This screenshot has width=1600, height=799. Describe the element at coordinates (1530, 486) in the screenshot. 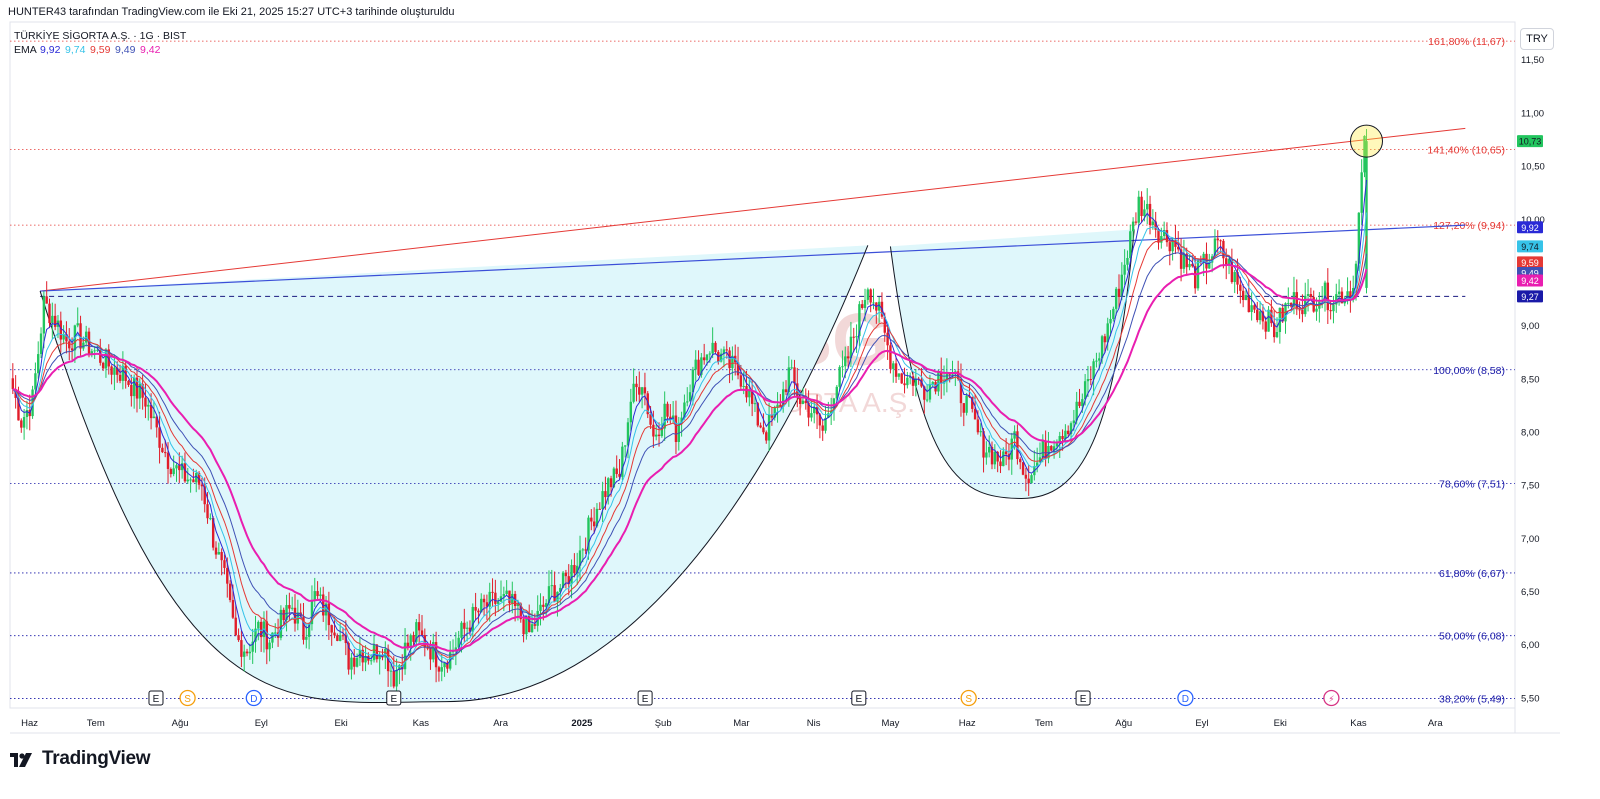

I see `y-tick-label: 7,50` at that location.